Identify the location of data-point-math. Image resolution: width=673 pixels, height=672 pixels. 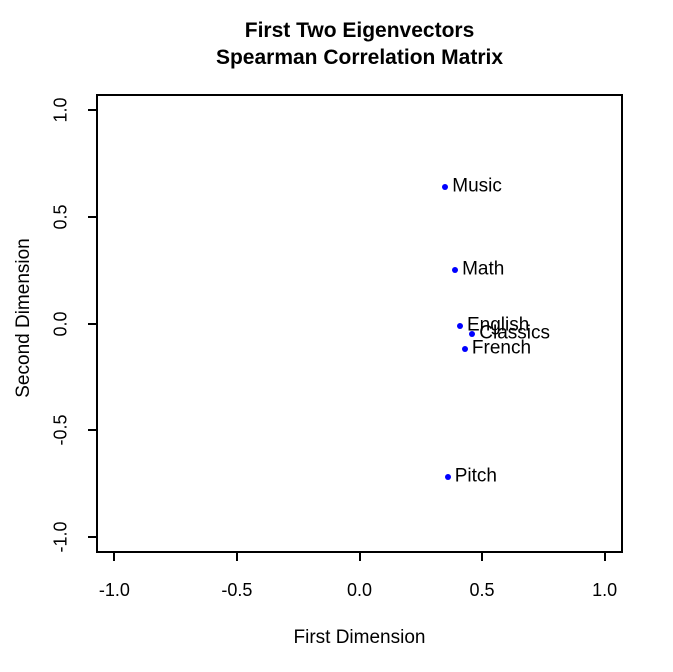
(455, 270).